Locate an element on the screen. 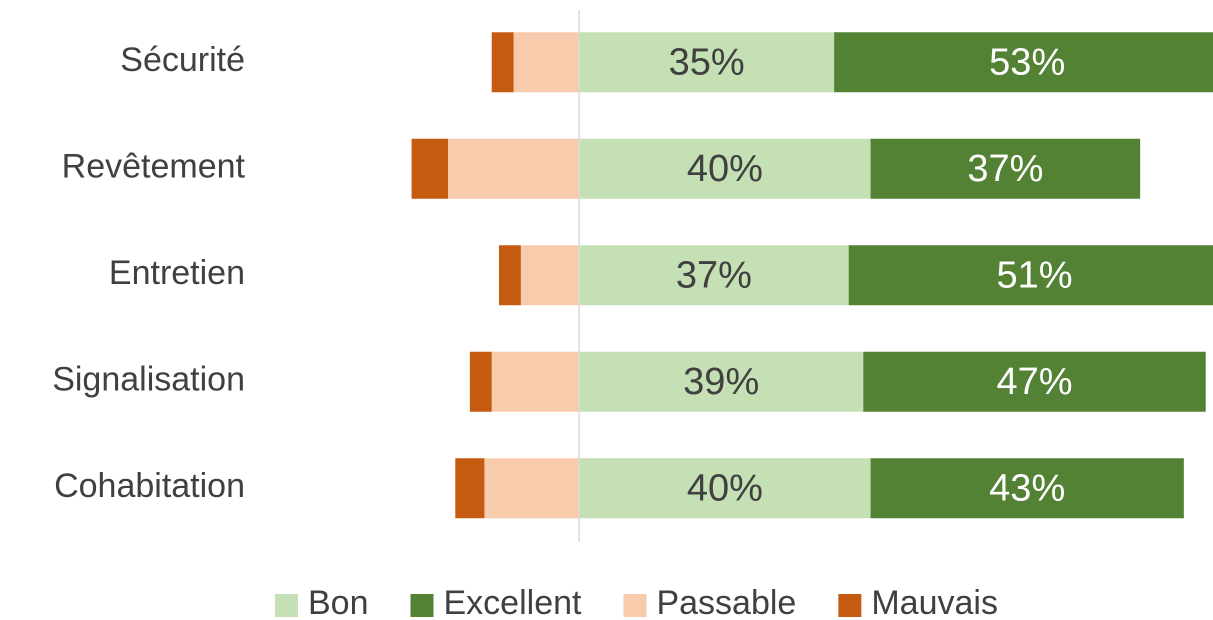 Image resolution: width=1213 pixels, height=620 pixels. legend-label: Passable is located at coordinates (726, 602).